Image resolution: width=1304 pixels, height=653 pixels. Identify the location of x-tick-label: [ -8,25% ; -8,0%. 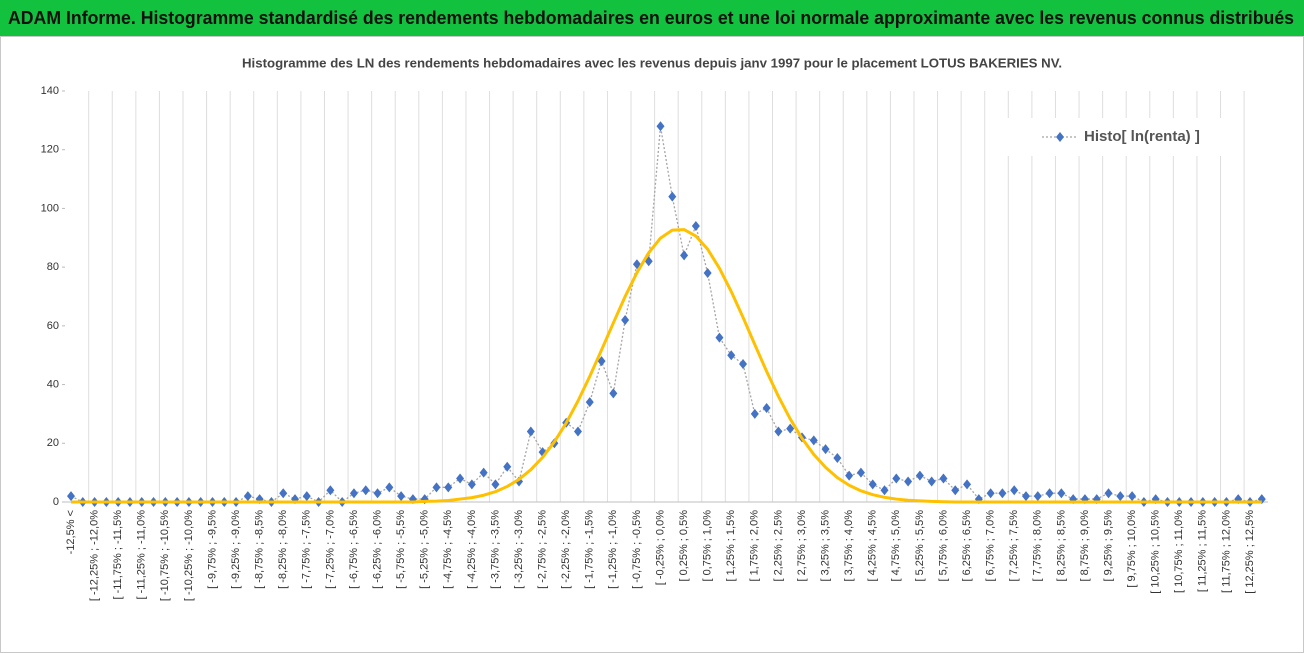
(283, 549).